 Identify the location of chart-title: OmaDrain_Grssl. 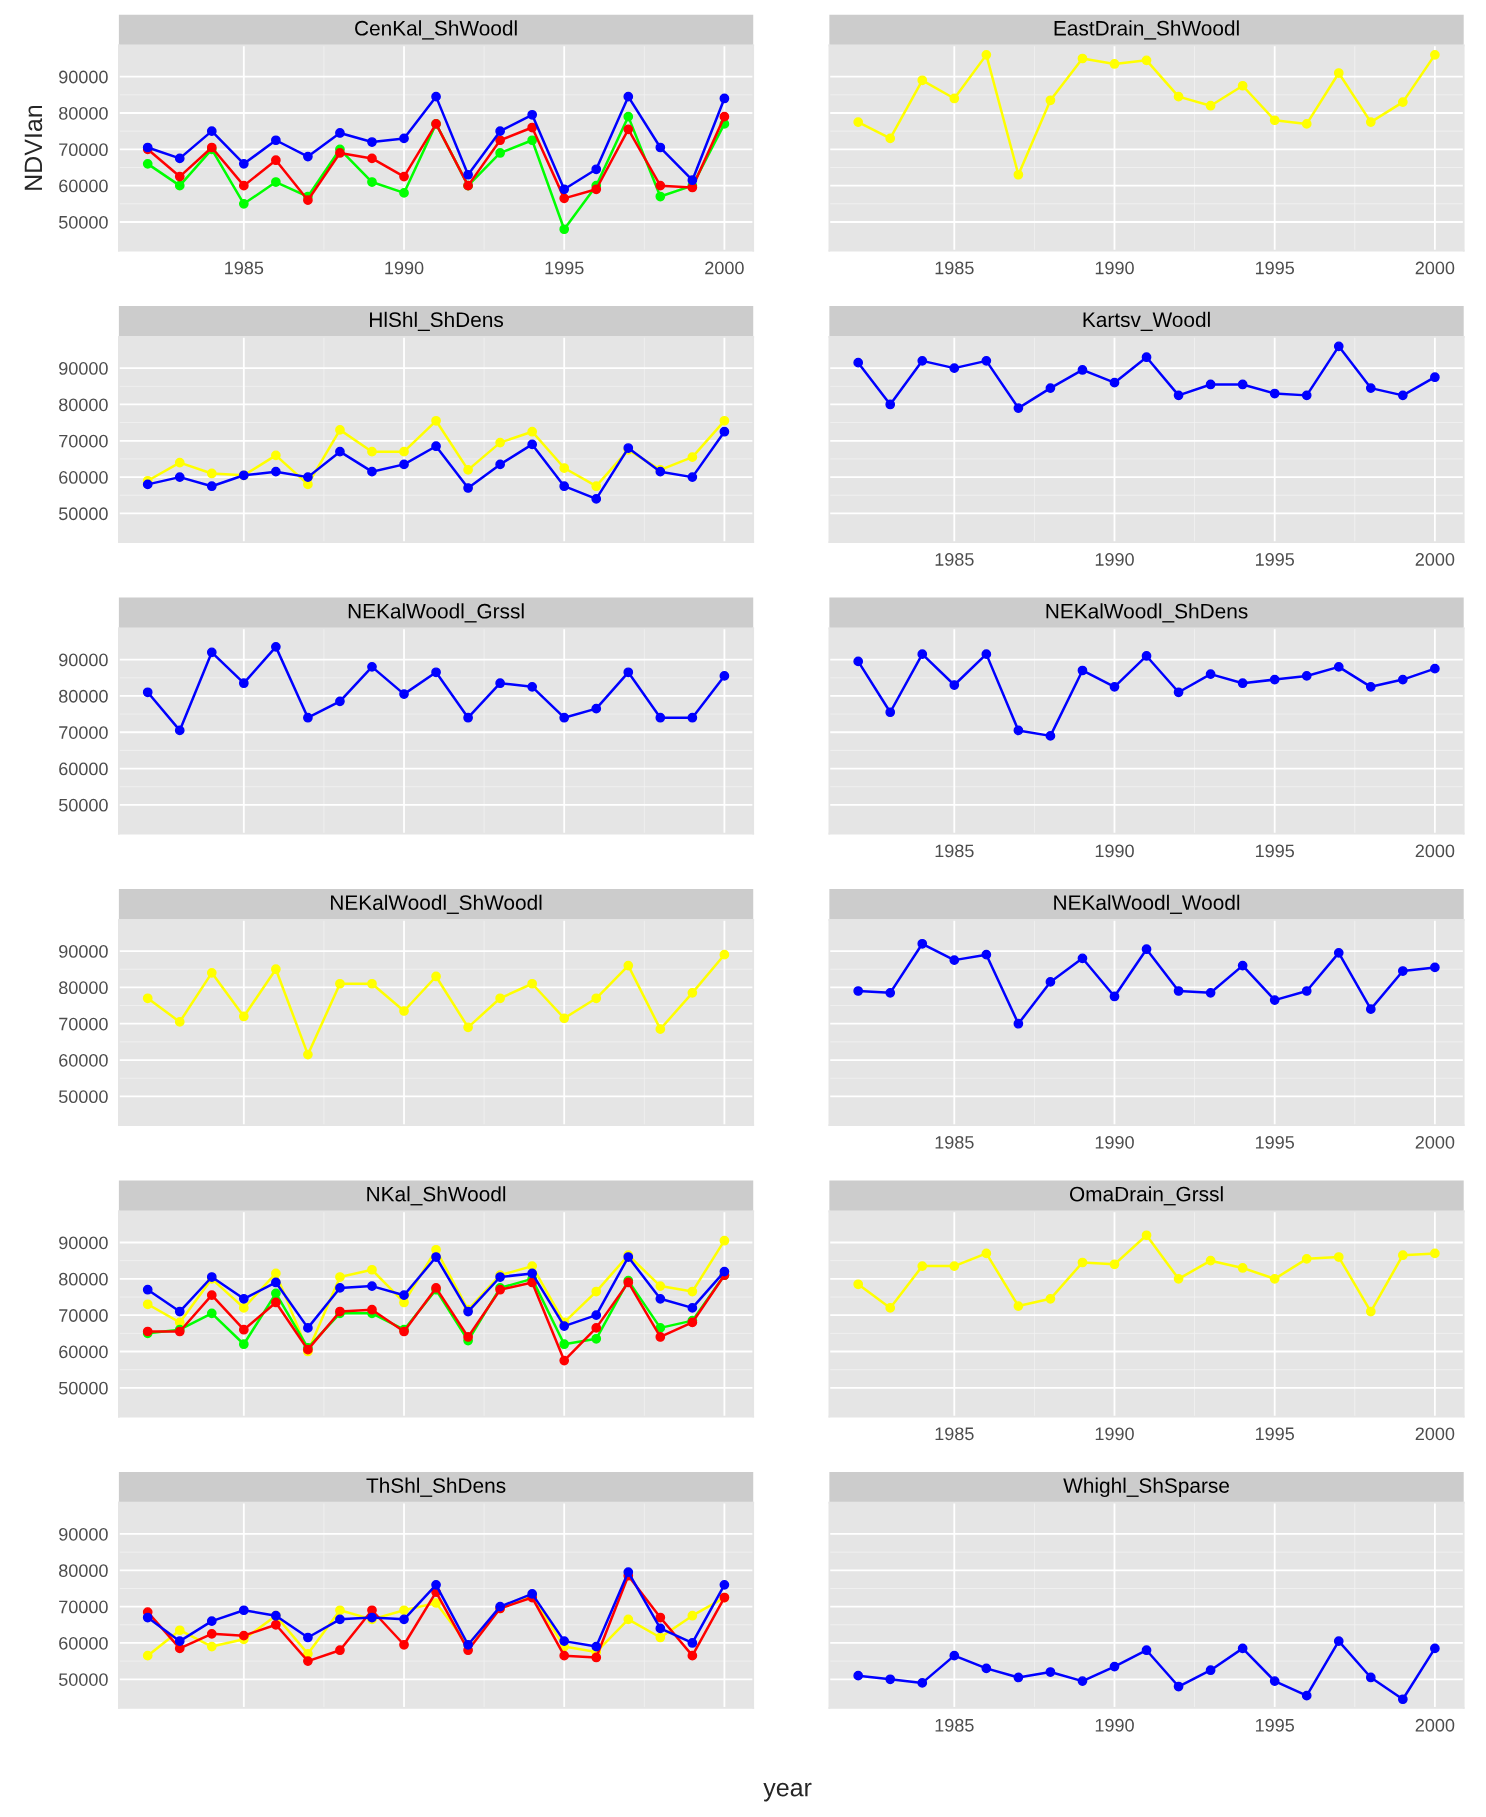
(1146, 1196).